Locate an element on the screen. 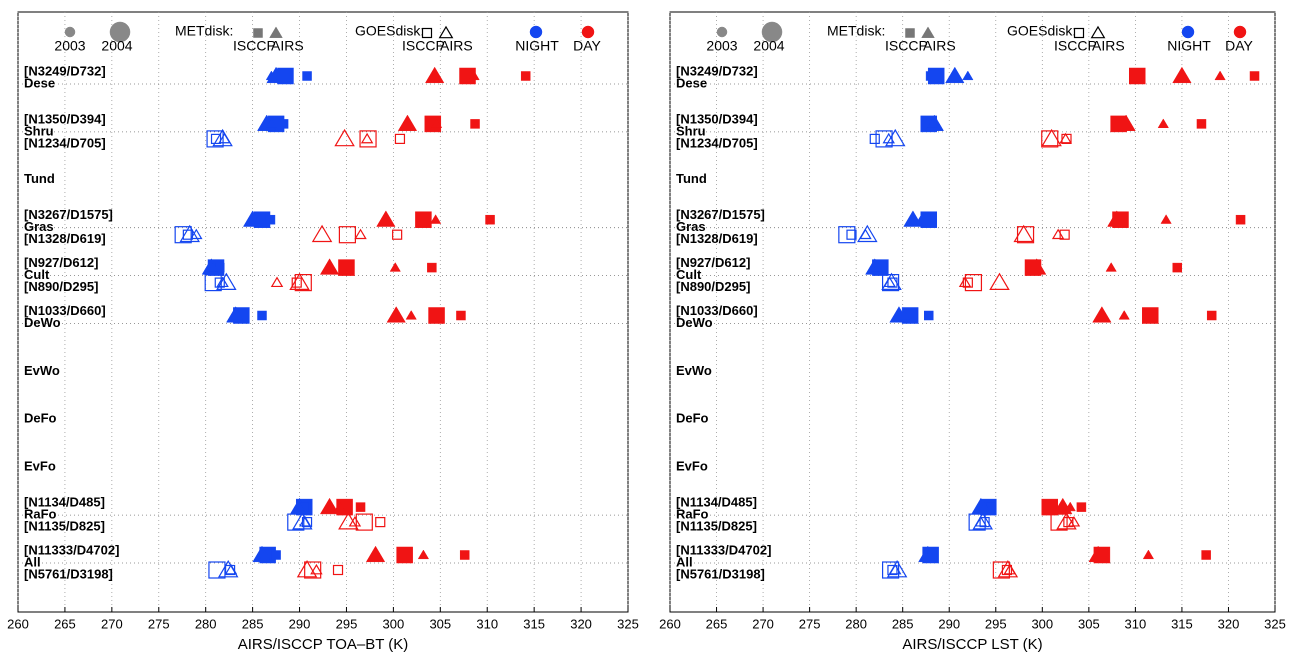 This screenshot has width=1296, height=656. legend-time: DAY is located at coordinates (587, 46).